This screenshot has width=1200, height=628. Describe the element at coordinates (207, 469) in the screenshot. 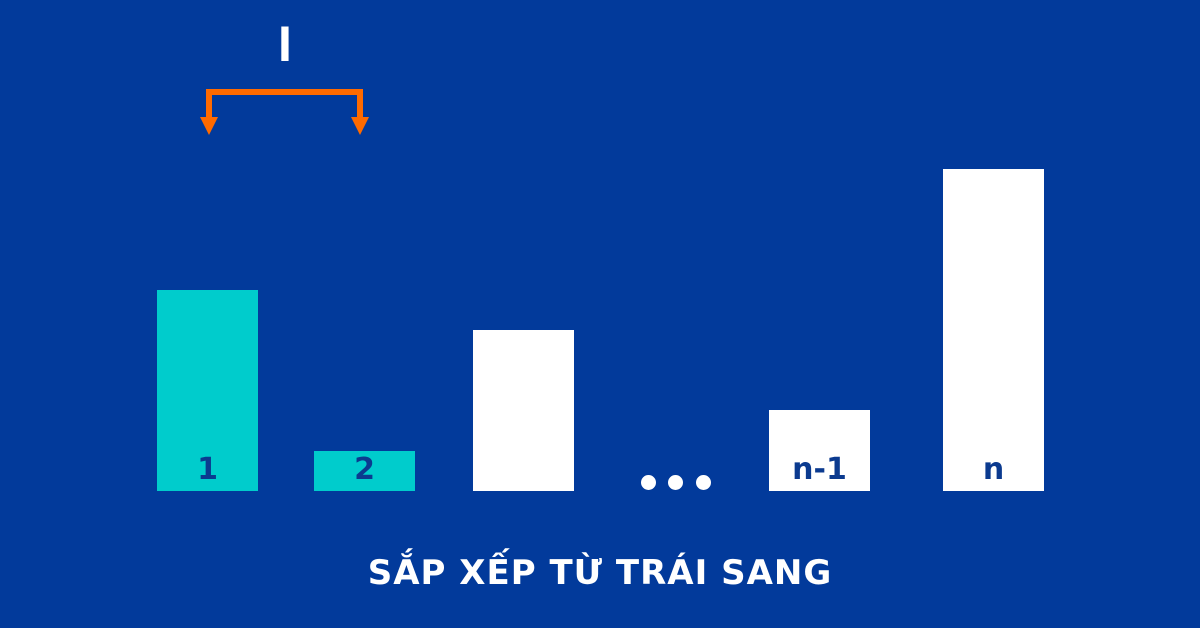

I see `bar-label: 1` at that location.